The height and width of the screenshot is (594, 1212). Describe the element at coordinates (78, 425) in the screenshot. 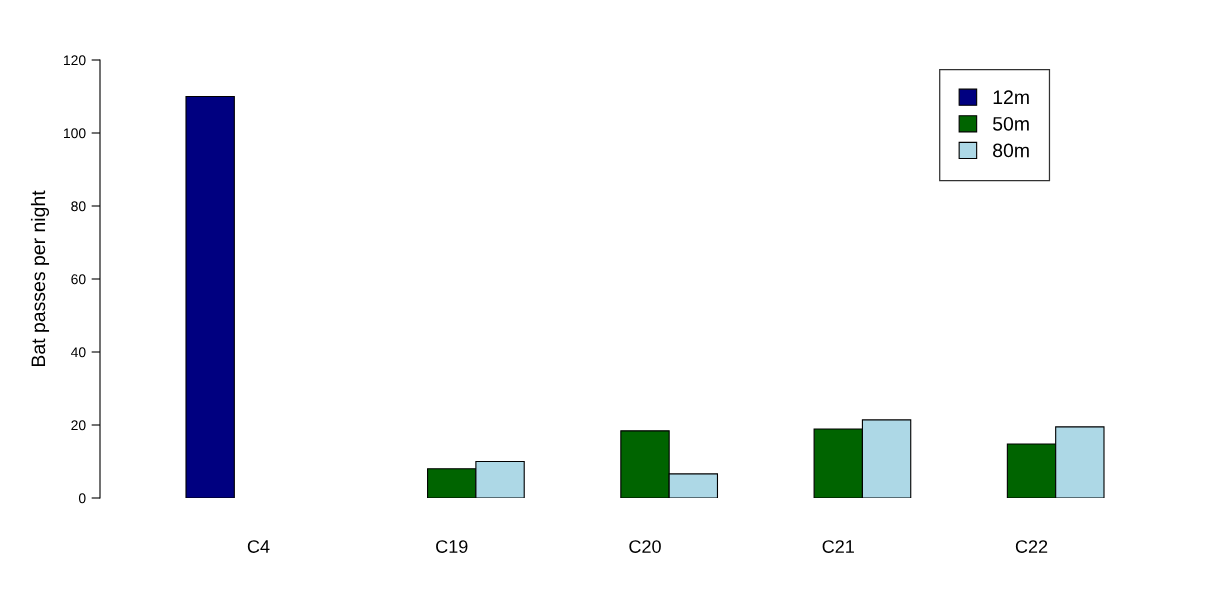

I see `y-tick-label: 20` at that location.